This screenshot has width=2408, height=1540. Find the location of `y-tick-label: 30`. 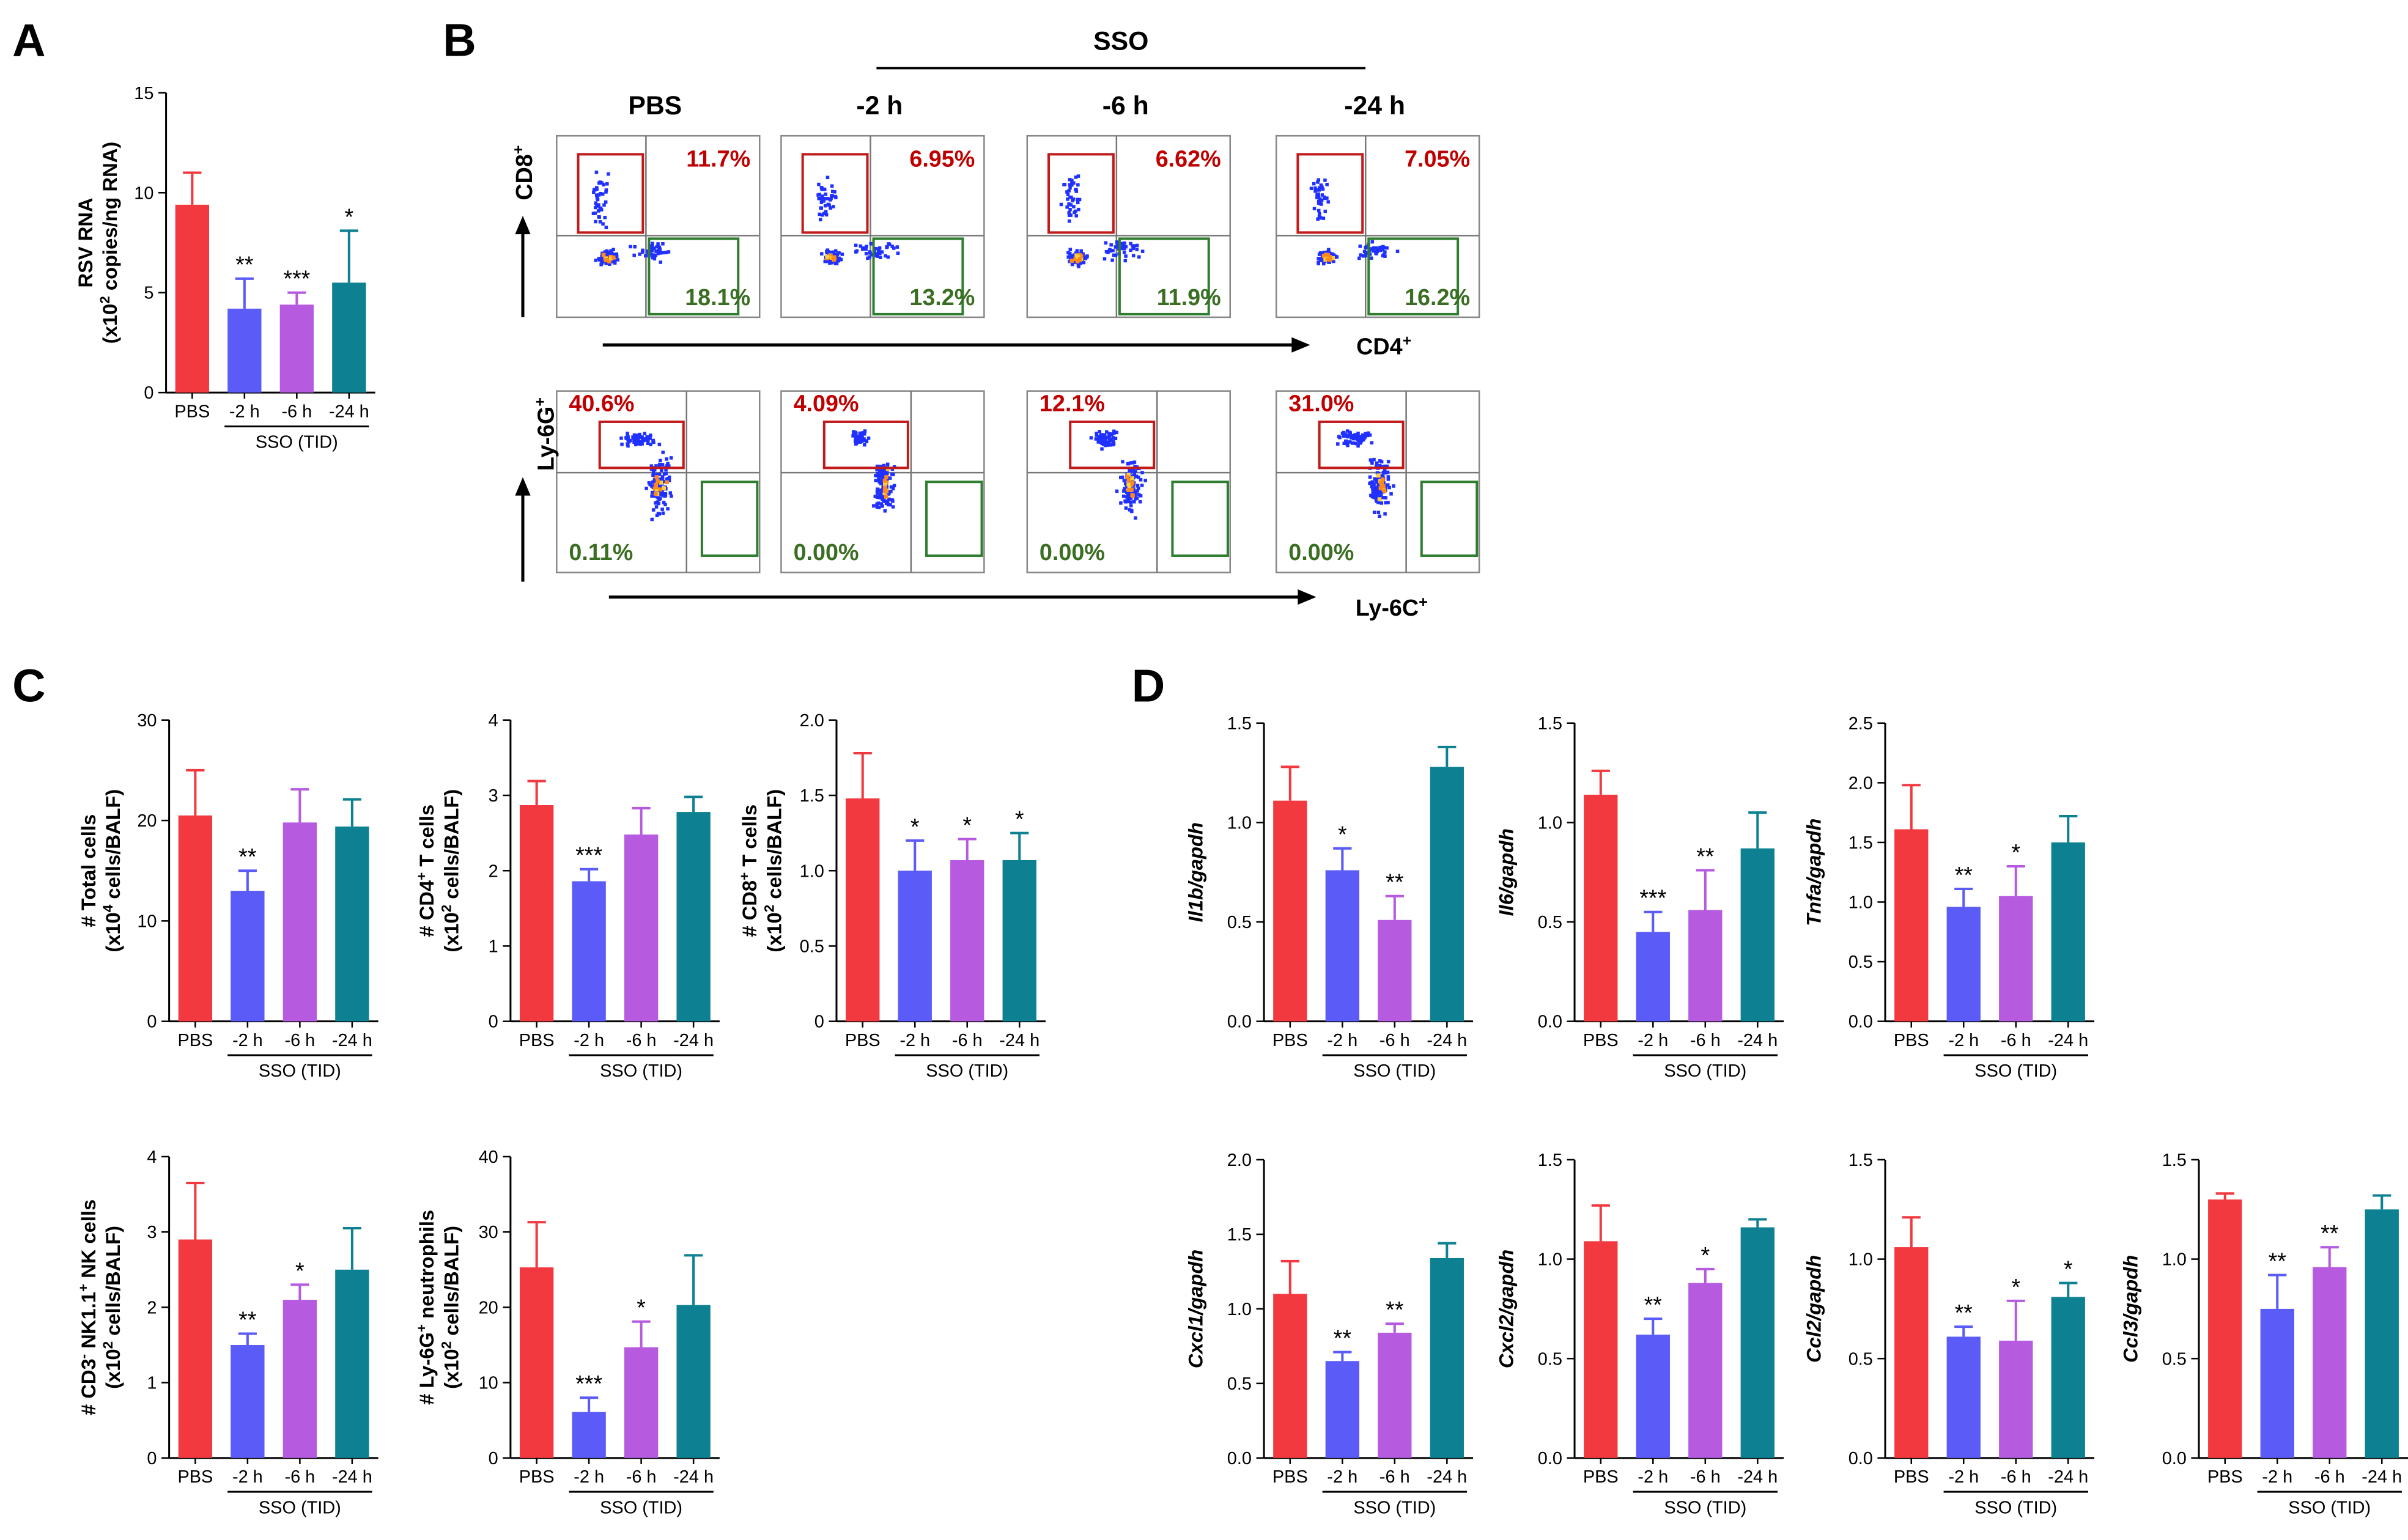

y-tick-label: 30 is located at coordinates (147, 721).